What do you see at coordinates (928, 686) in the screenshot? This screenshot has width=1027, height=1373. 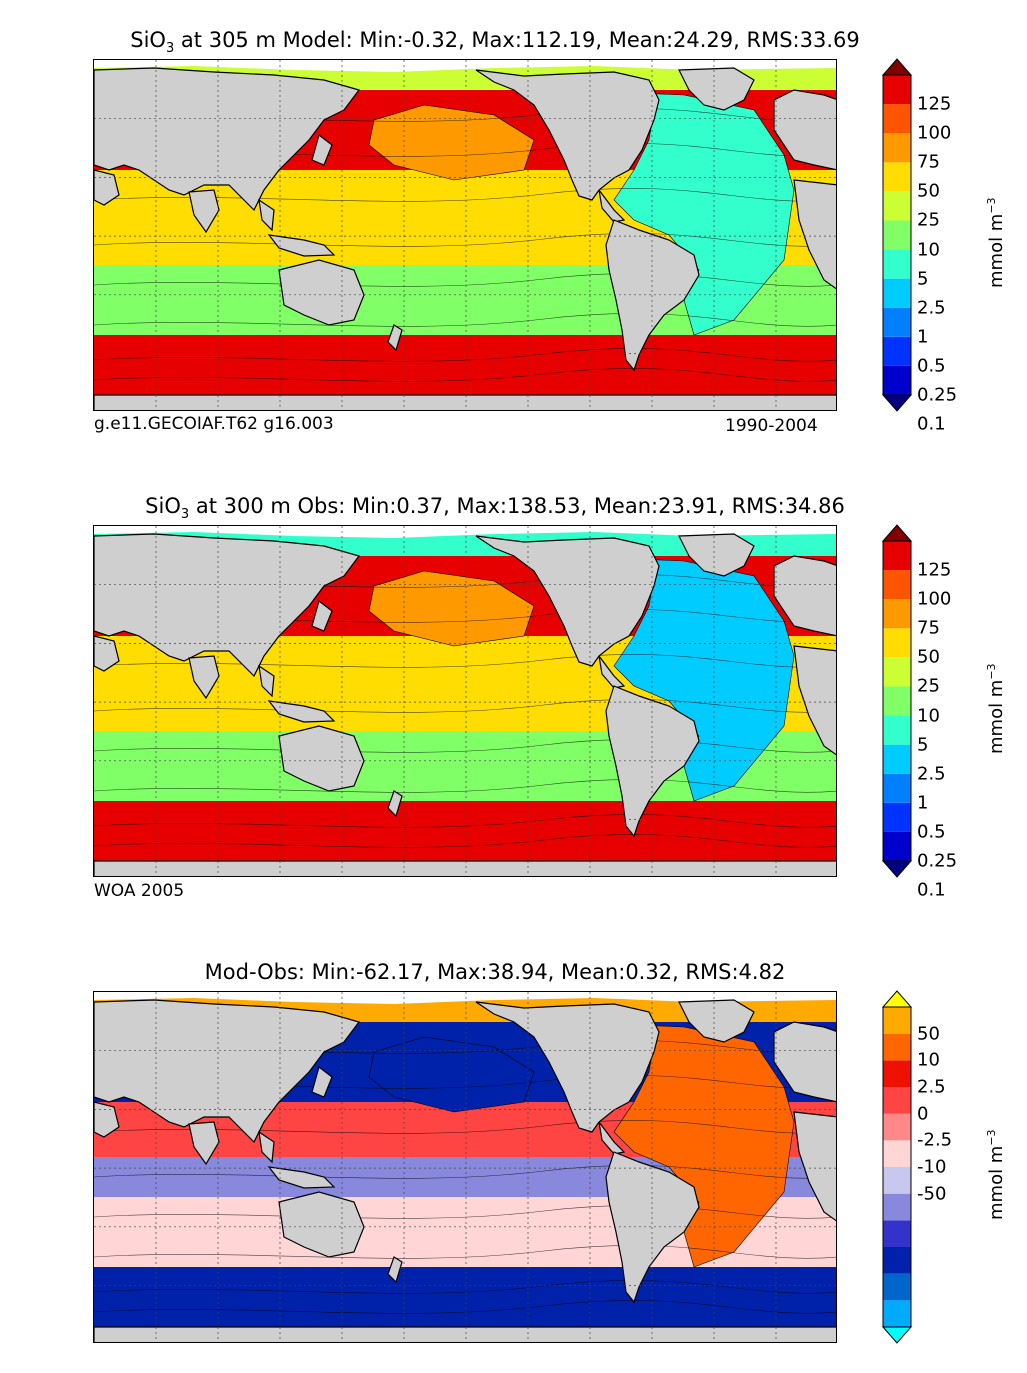 I see `obs-colorbar-tick-label: 25` at bounding box center [928, 686].